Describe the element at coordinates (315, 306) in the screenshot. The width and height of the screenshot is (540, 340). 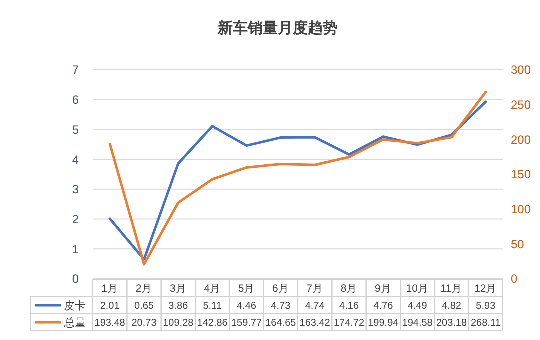
I see `data-label: 4.74` at that location.